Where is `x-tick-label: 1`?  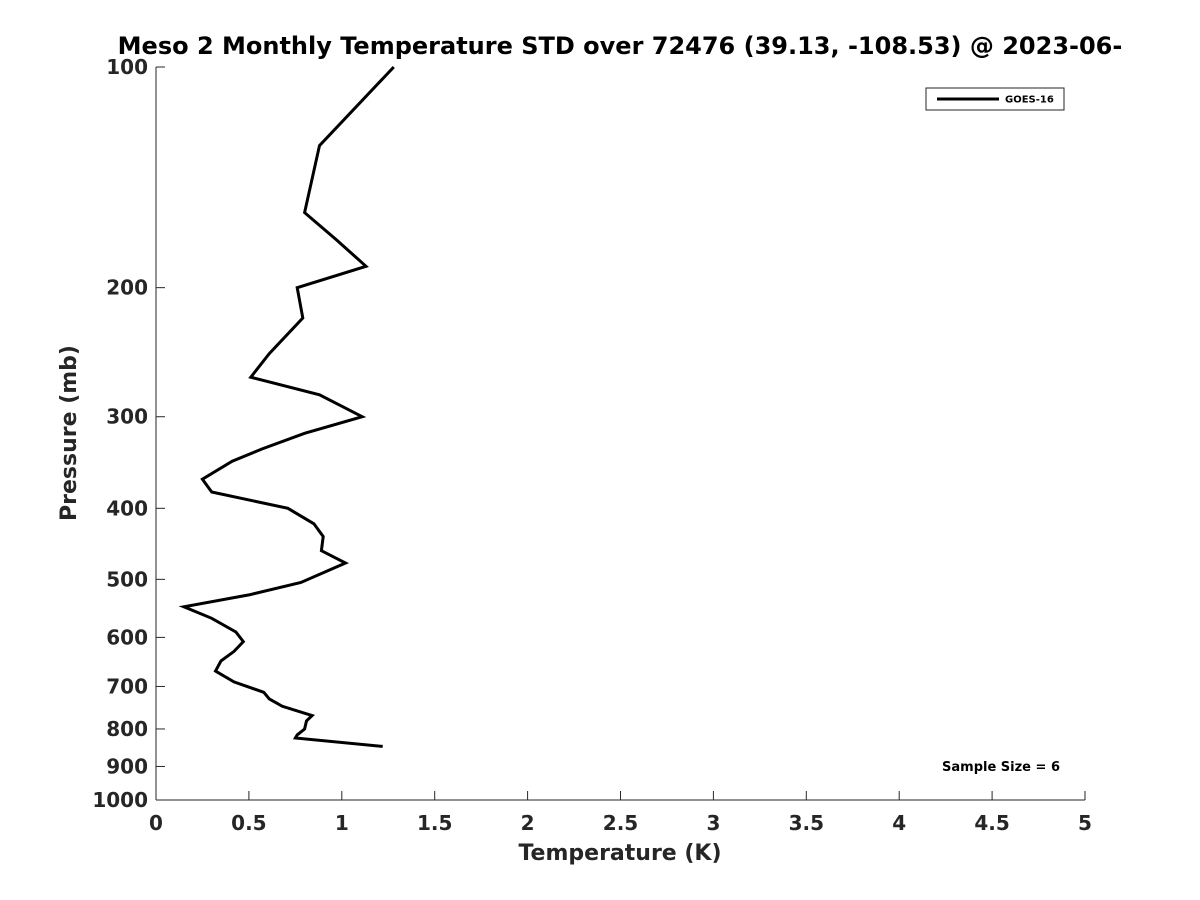
x-tick-label: 1 is located at coordinates (342, 823).